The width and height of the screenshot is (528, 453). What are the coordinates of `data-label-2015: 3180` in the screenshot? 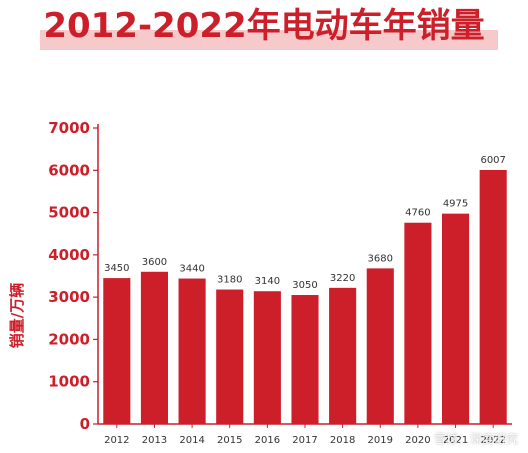 It's located at (229, 280).